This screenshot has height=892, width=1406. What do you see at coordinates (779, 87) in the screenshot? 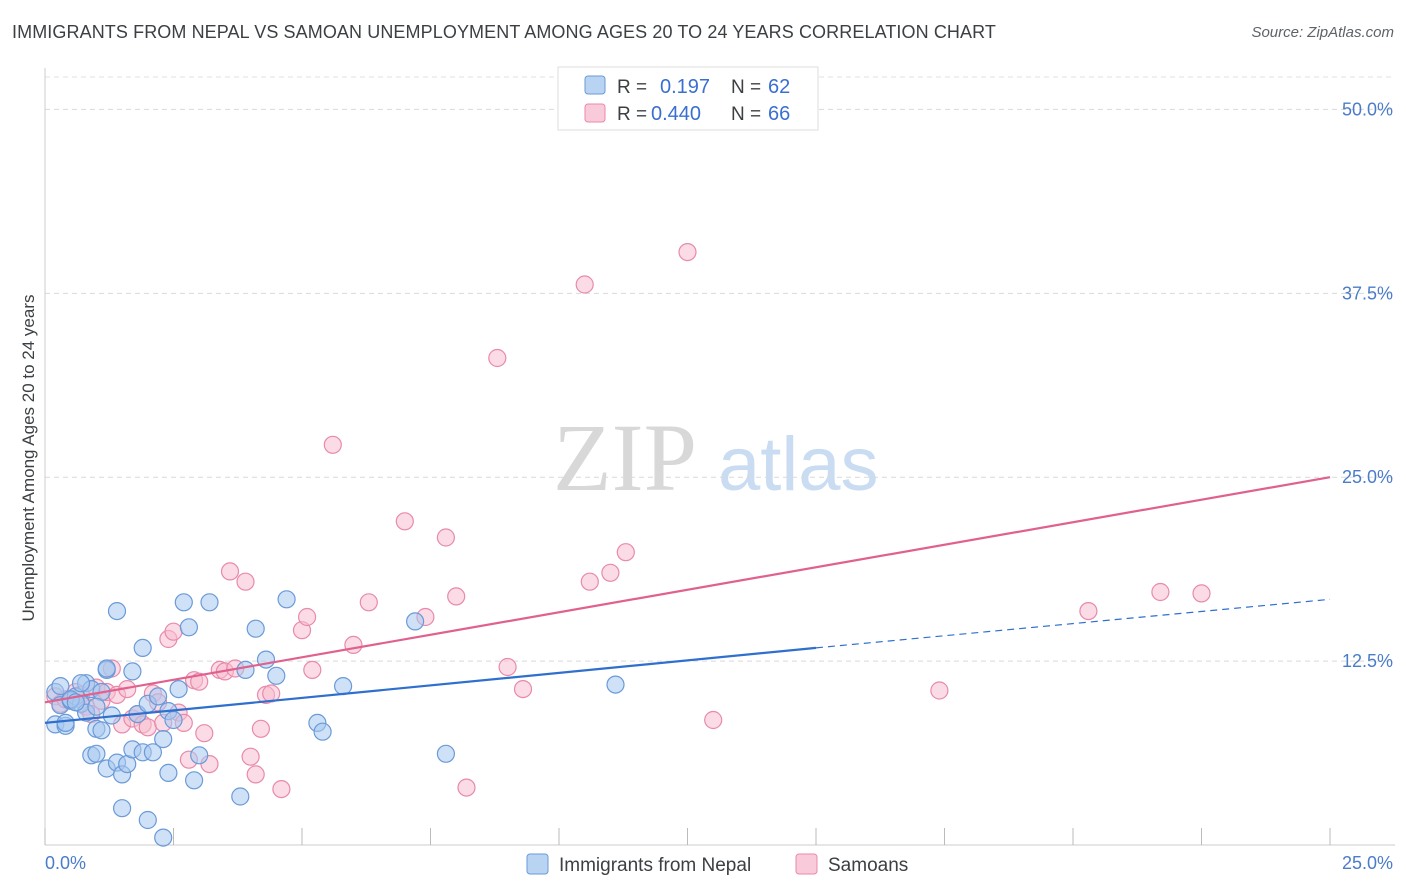
I see `legend-n-value-nepal: 62` at bounding box center [779, 87].